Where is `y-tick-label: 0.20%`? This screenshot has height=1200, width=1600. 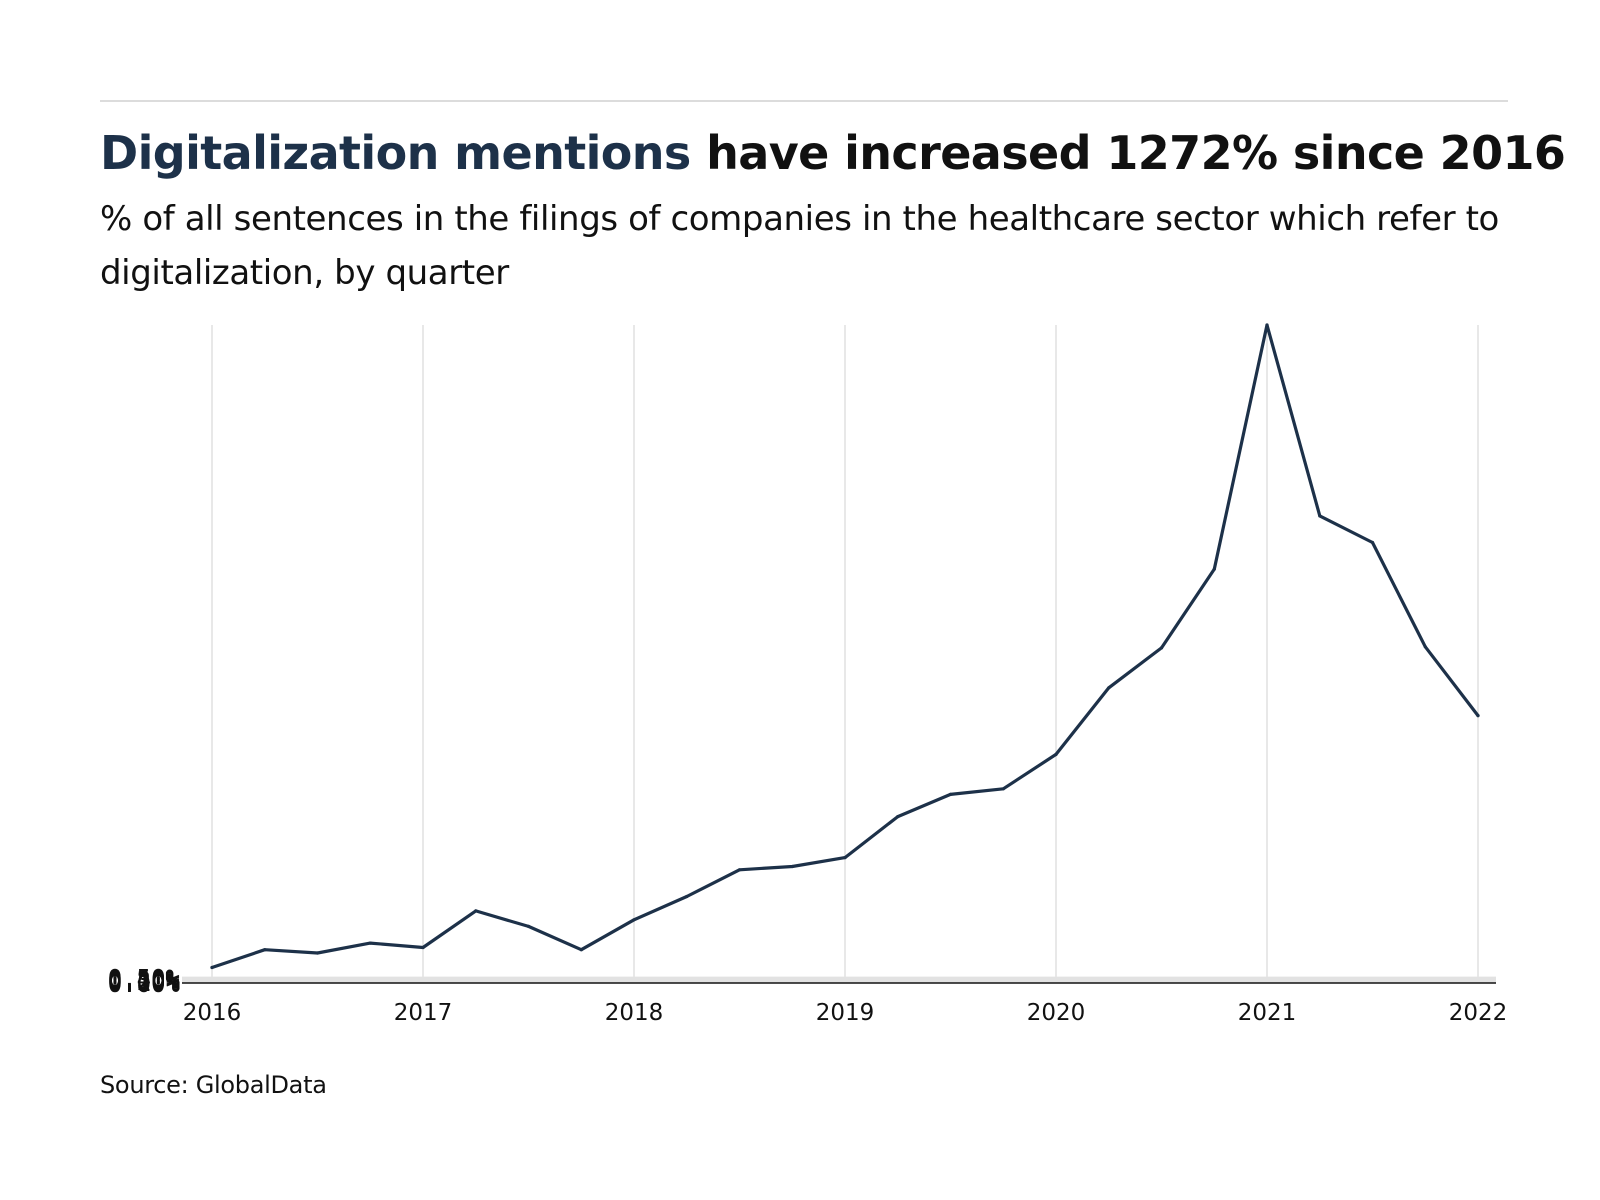
y-tick-label: 0.20% is located at coordinates (144, 982).